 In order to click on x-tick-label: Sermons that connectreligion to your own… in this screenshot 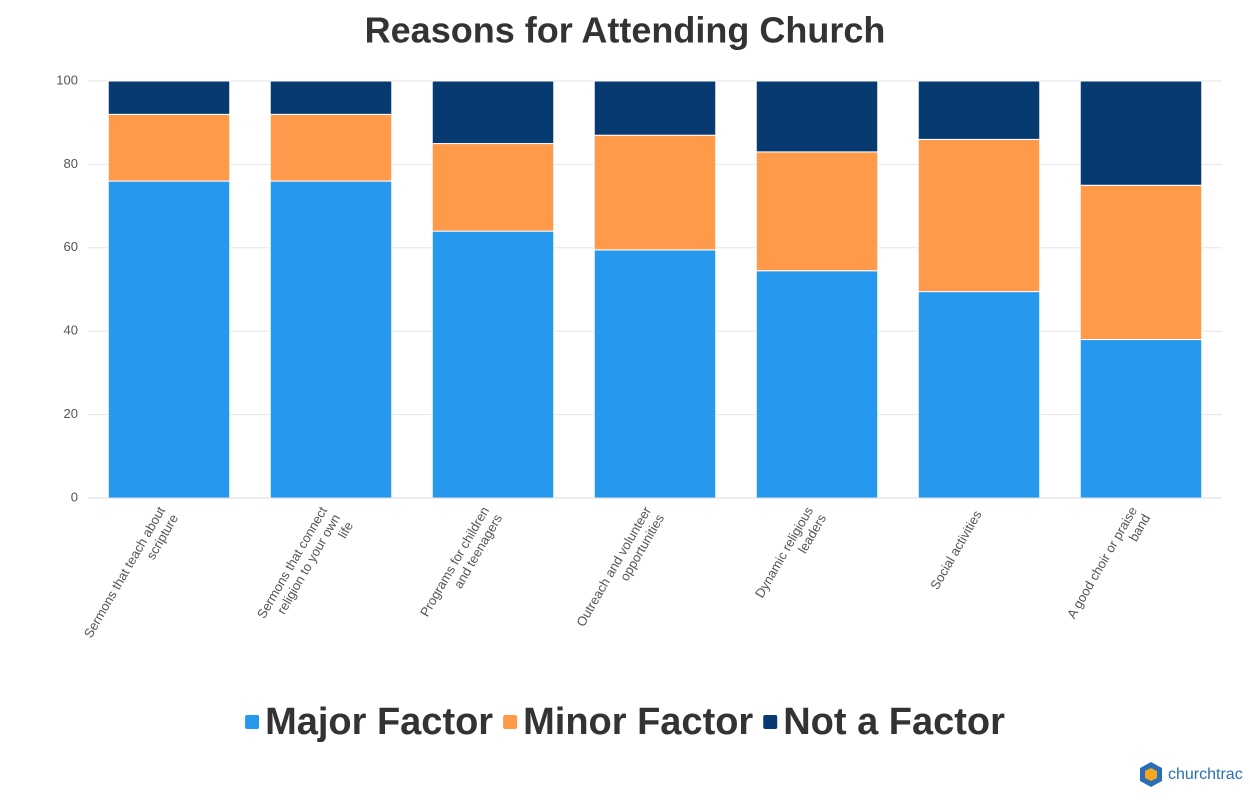, I will do `click(305, 570)`.